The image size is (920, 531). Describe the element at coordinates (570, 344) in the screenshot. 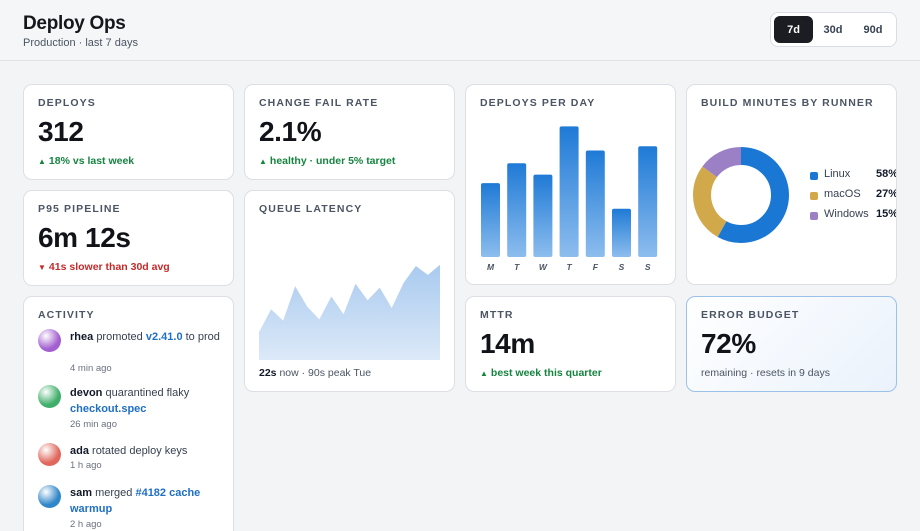

I see `mttr-card: MTTR 14m ▲ best week this quarter` at that location.